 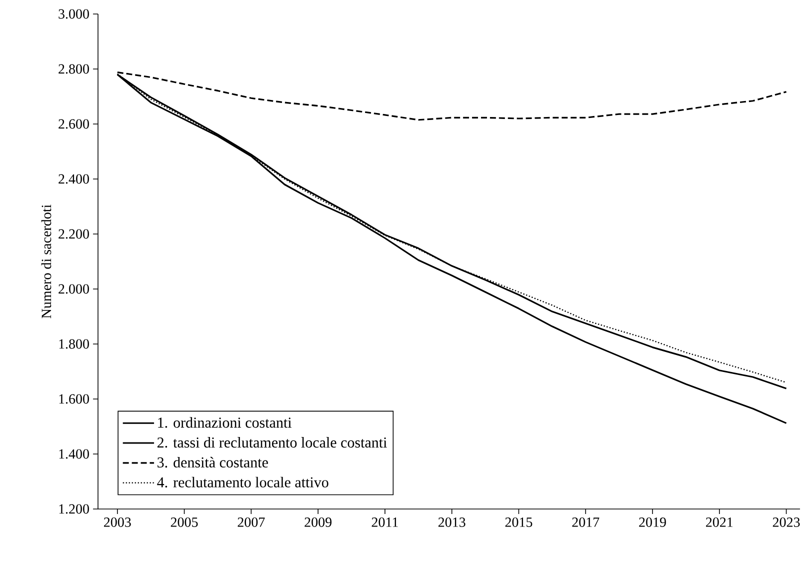 What do you see at coordinates (74, 399) in the screenshot?
I see `y-tick-label: 1.600` at bounding box center [74, 399].